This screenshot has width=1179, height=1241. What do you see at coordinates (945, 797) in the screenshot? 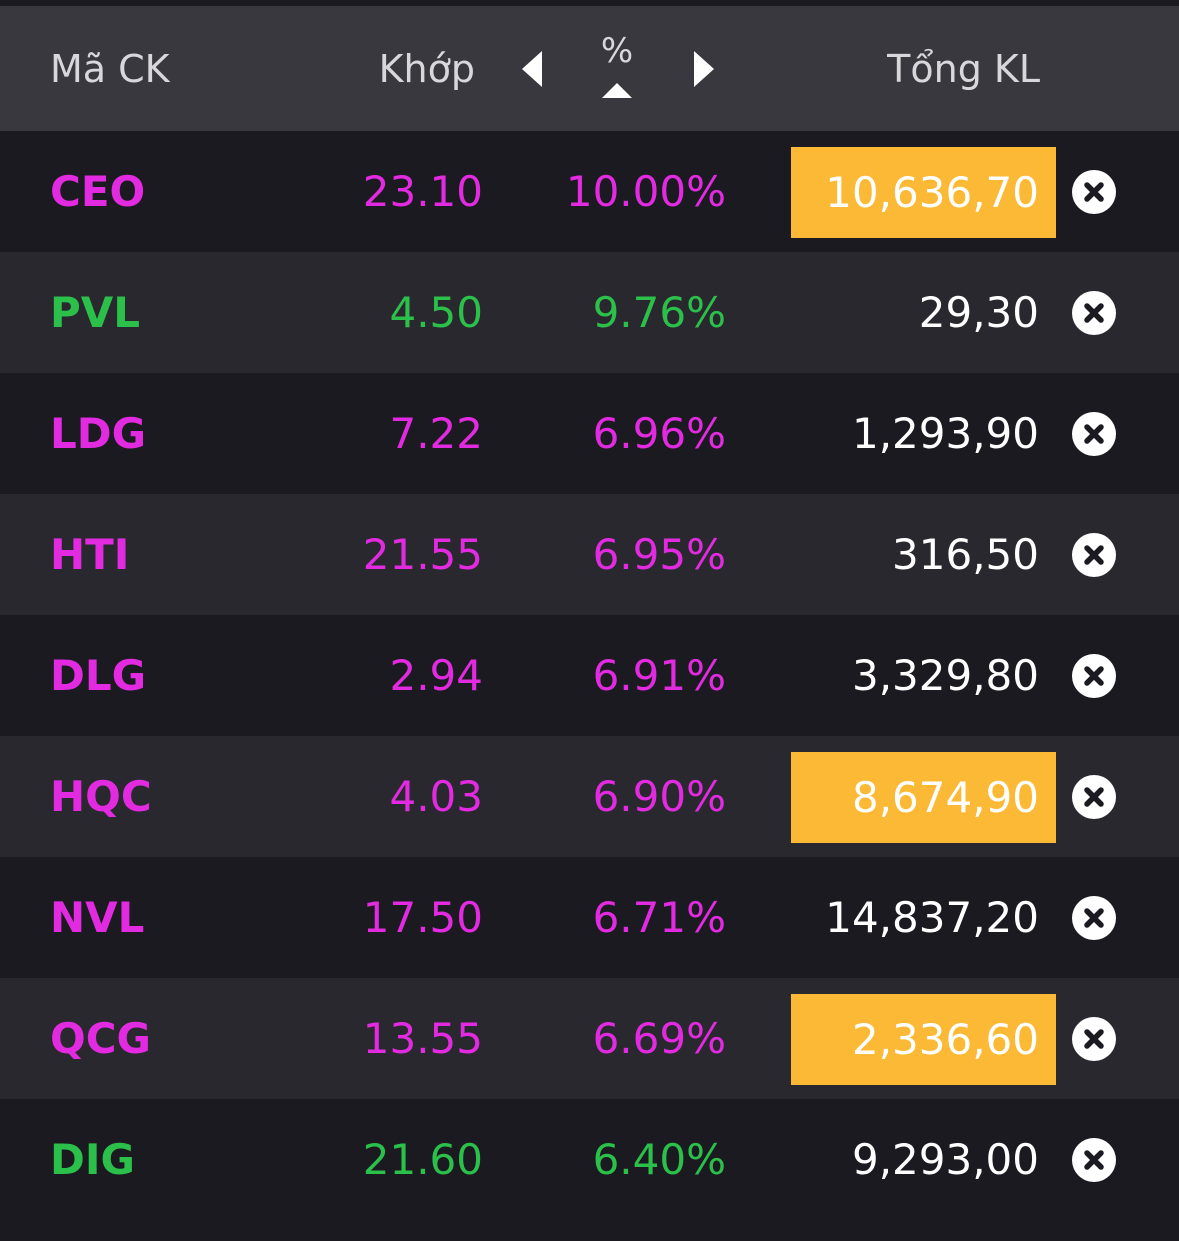
I see `total-volume: 8,674,90` at bounding box center [945, 797].